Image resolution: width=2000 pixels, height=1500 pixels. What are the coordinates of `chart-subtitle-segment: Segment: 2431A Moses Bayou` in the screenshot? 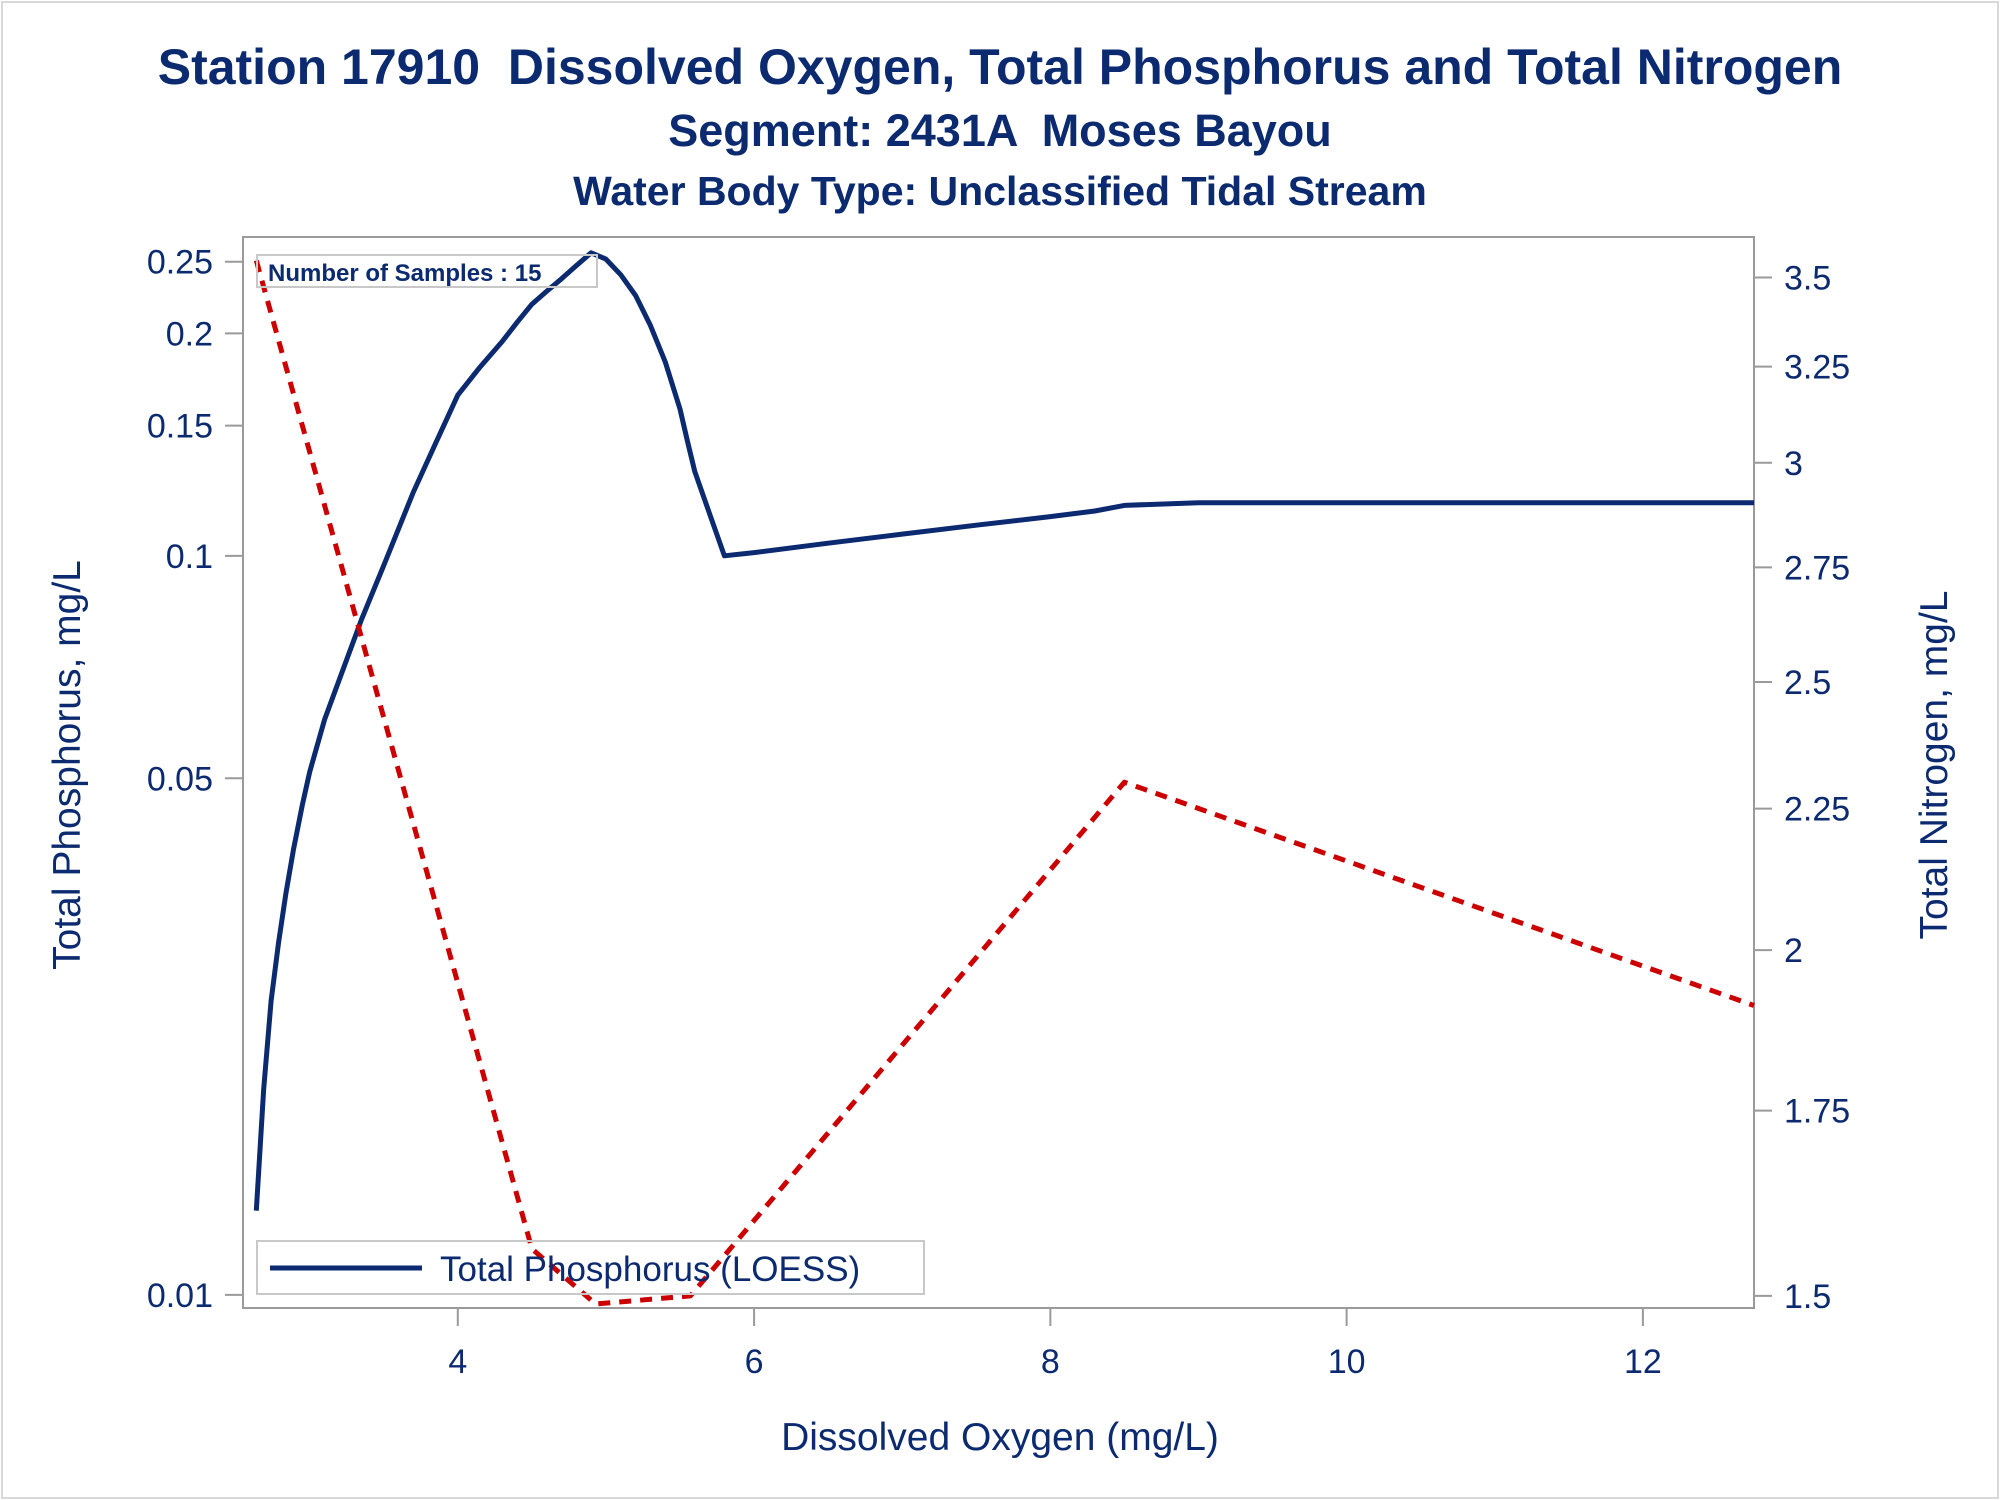 It's located at (1000, 130).